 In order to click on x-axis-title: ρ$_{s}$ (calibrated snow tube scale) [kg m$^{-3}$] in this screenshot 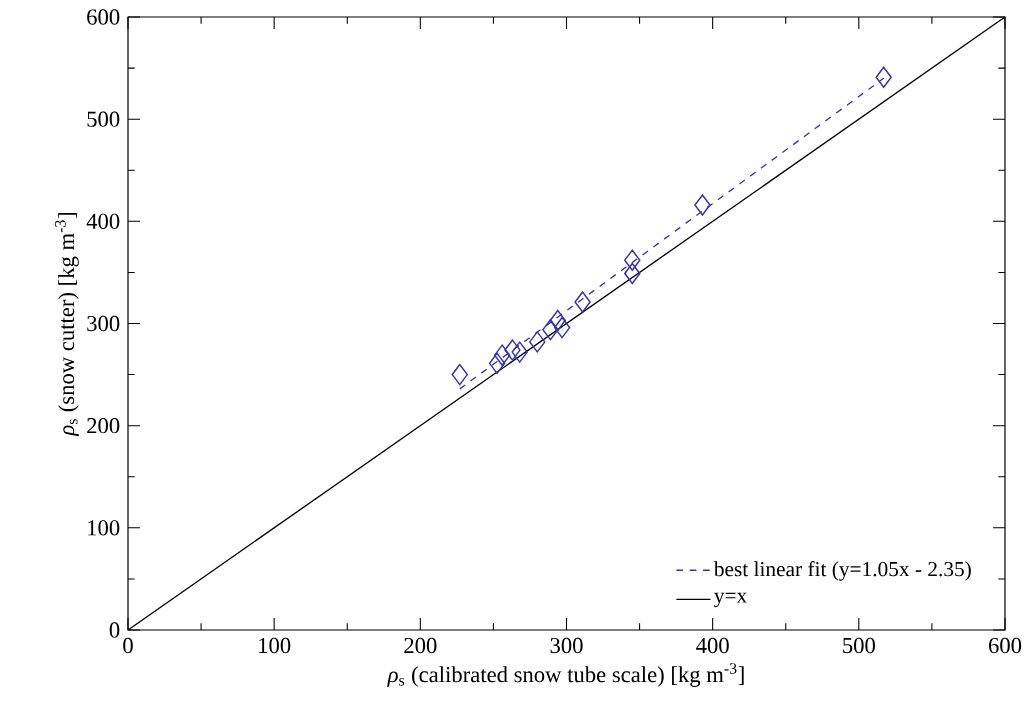, I will do `click(565, 675)`.